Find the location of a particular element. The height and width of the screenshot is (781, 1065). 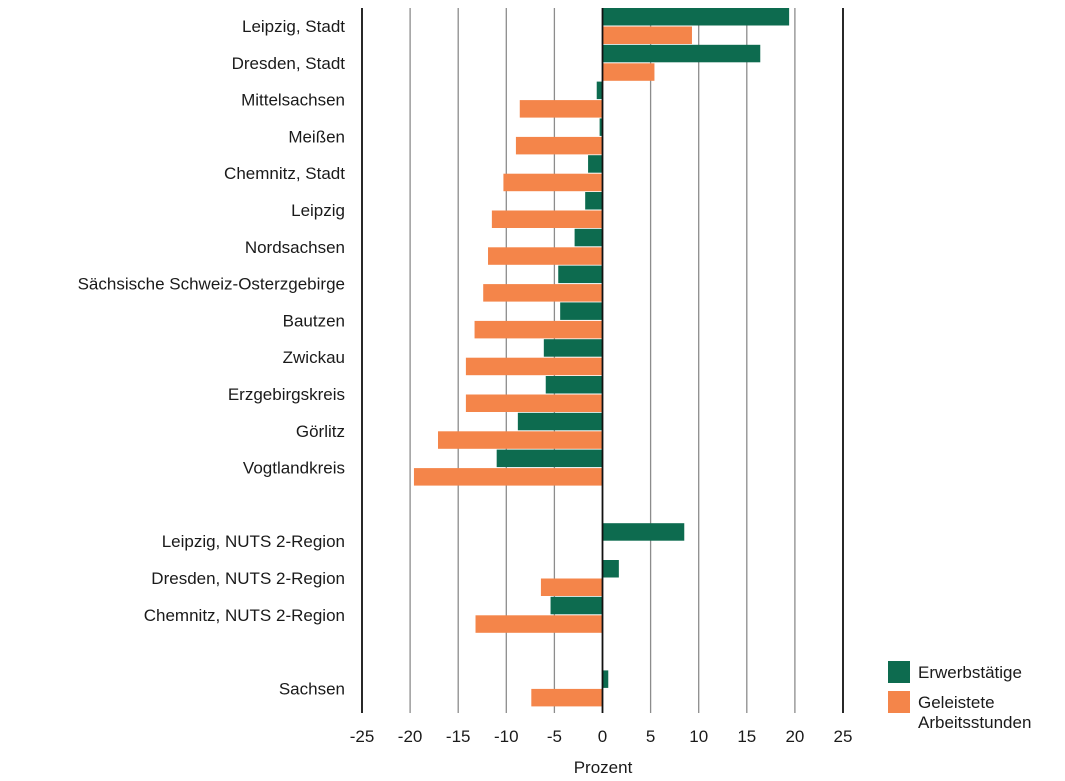

category-label: Chemnitz, NUTS 2-Region is located at coordinates (244, 615).